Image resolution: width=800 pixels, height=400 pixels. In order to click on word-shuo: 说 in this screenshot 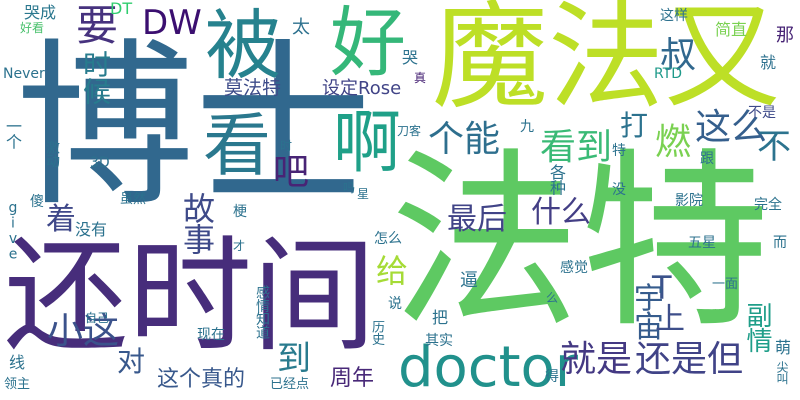, I will do `click(395, 304)`.